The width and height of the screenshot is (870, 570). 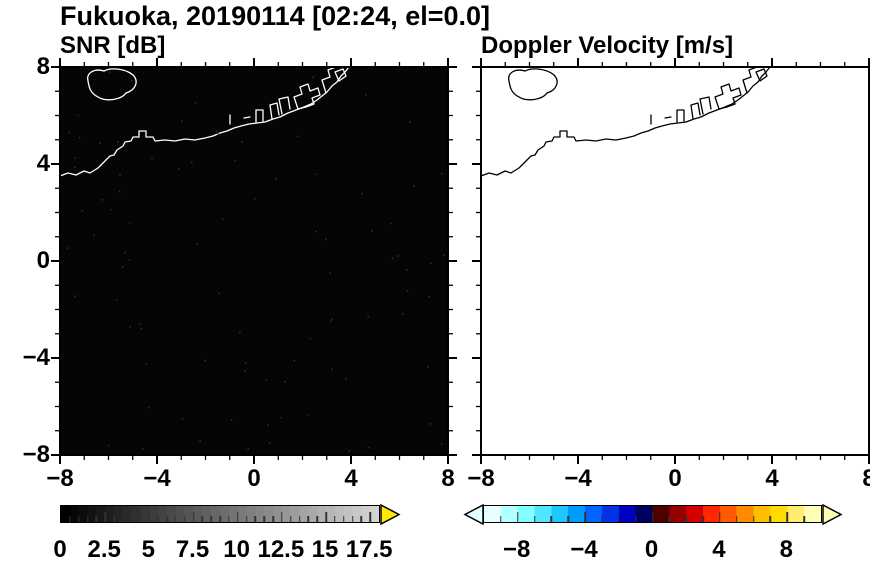 What do you see at coordinates (43, 260) in the screenshot?
I see `y-tick-label: 0` at bounding box center [43, 260].